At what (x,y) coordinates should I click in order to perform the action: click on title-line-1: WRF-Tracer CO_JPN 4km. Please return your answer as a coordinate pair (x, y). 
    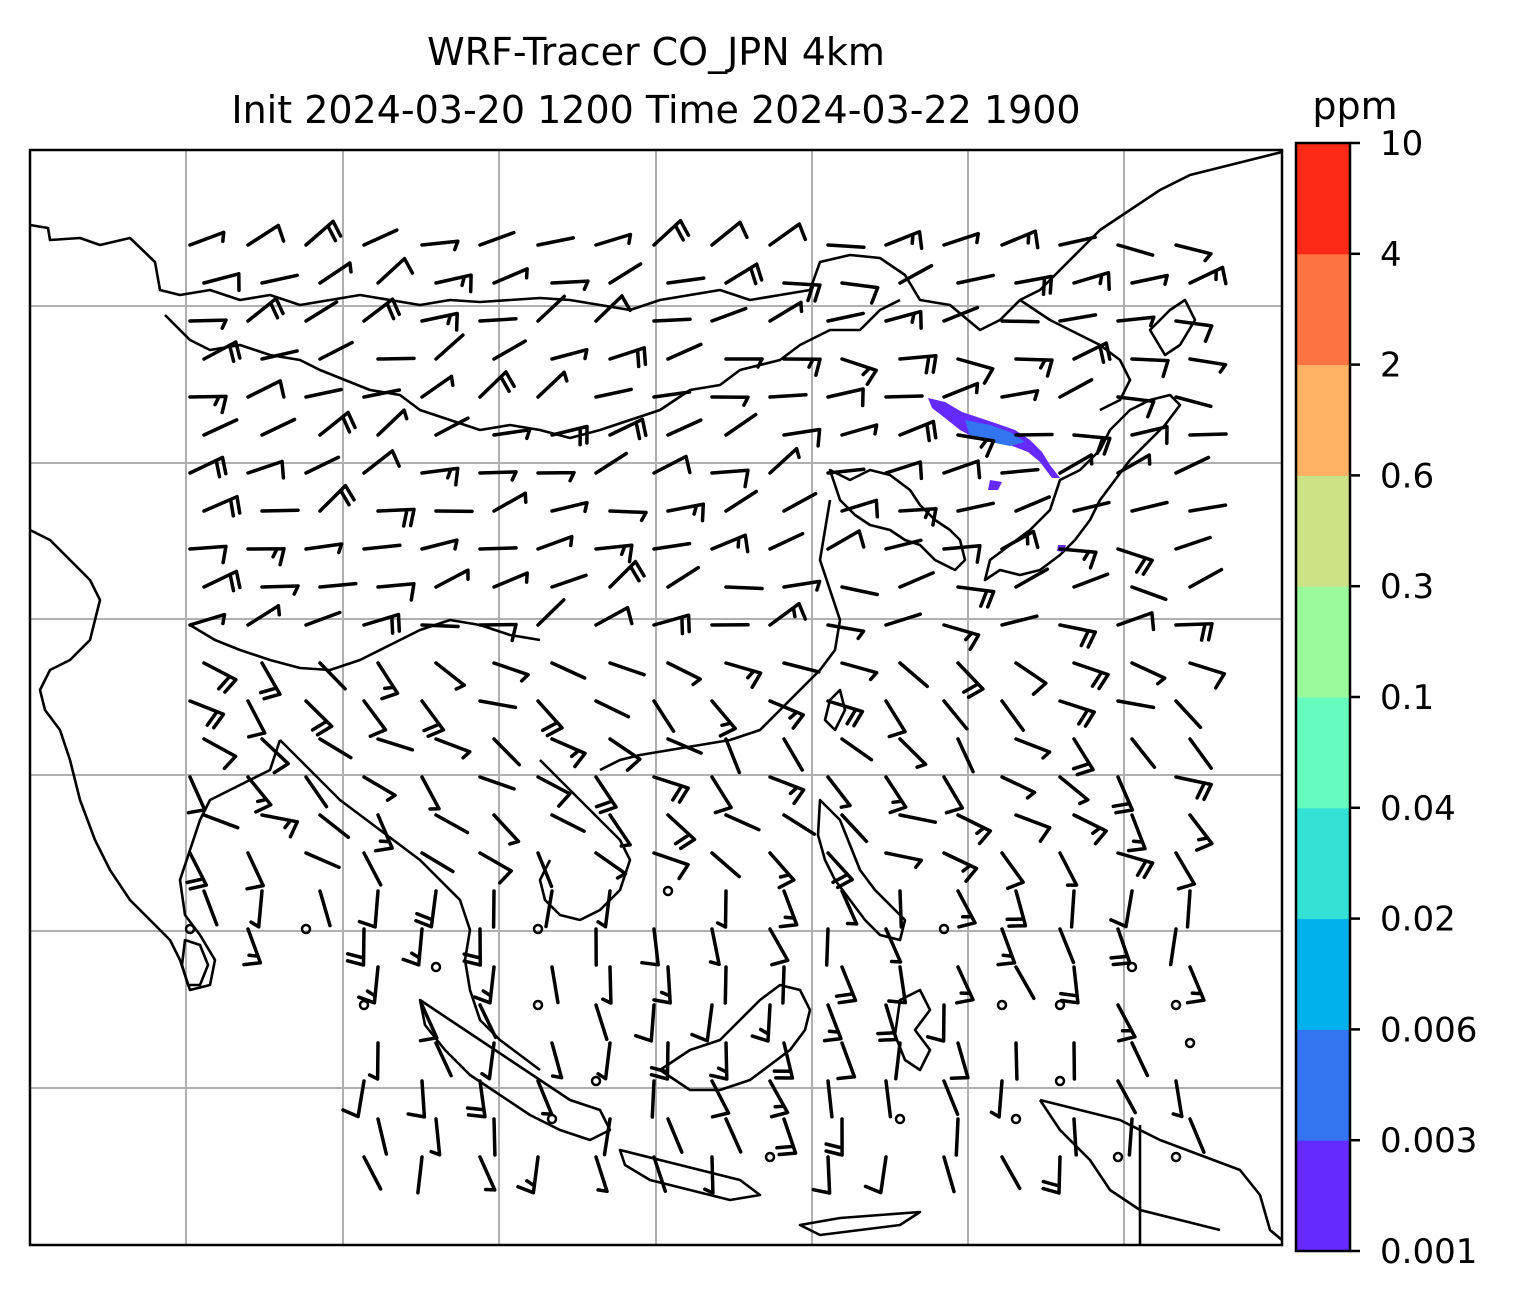
    Looking at the image, I should click on (656, 52).